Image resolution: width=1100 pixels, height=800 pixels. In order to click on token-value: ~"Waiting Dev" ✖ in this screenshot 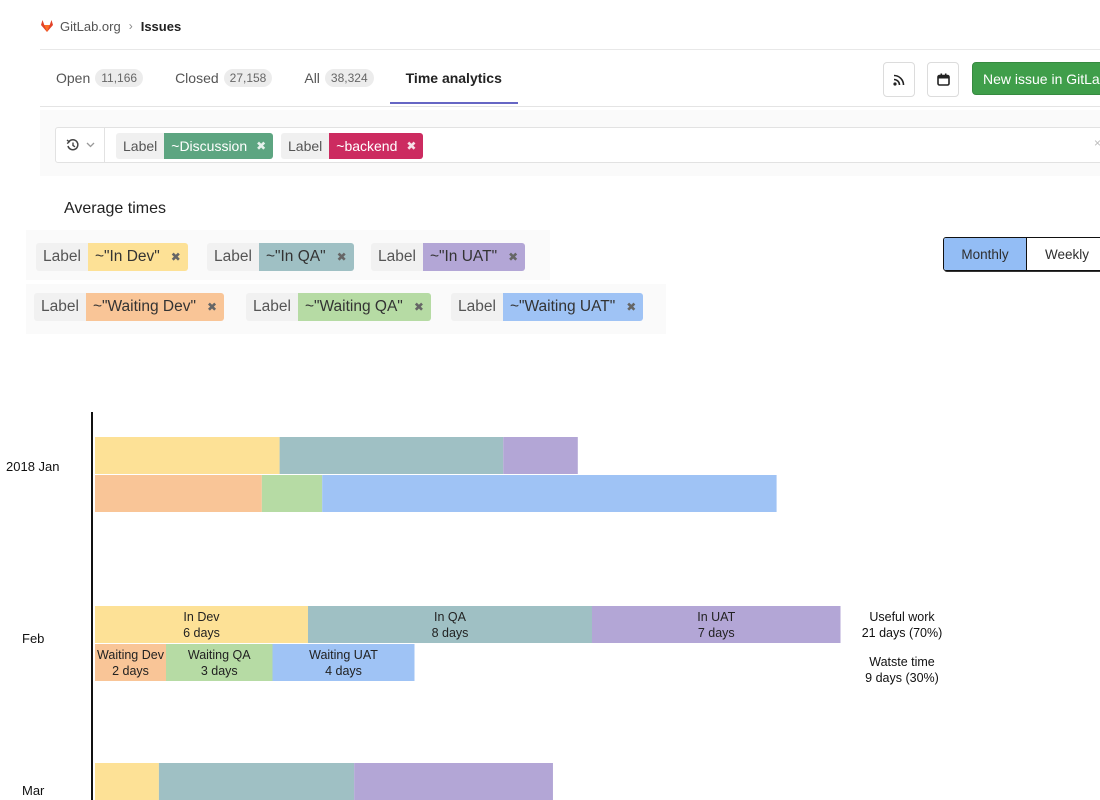, I will do `click(155, 307)`.